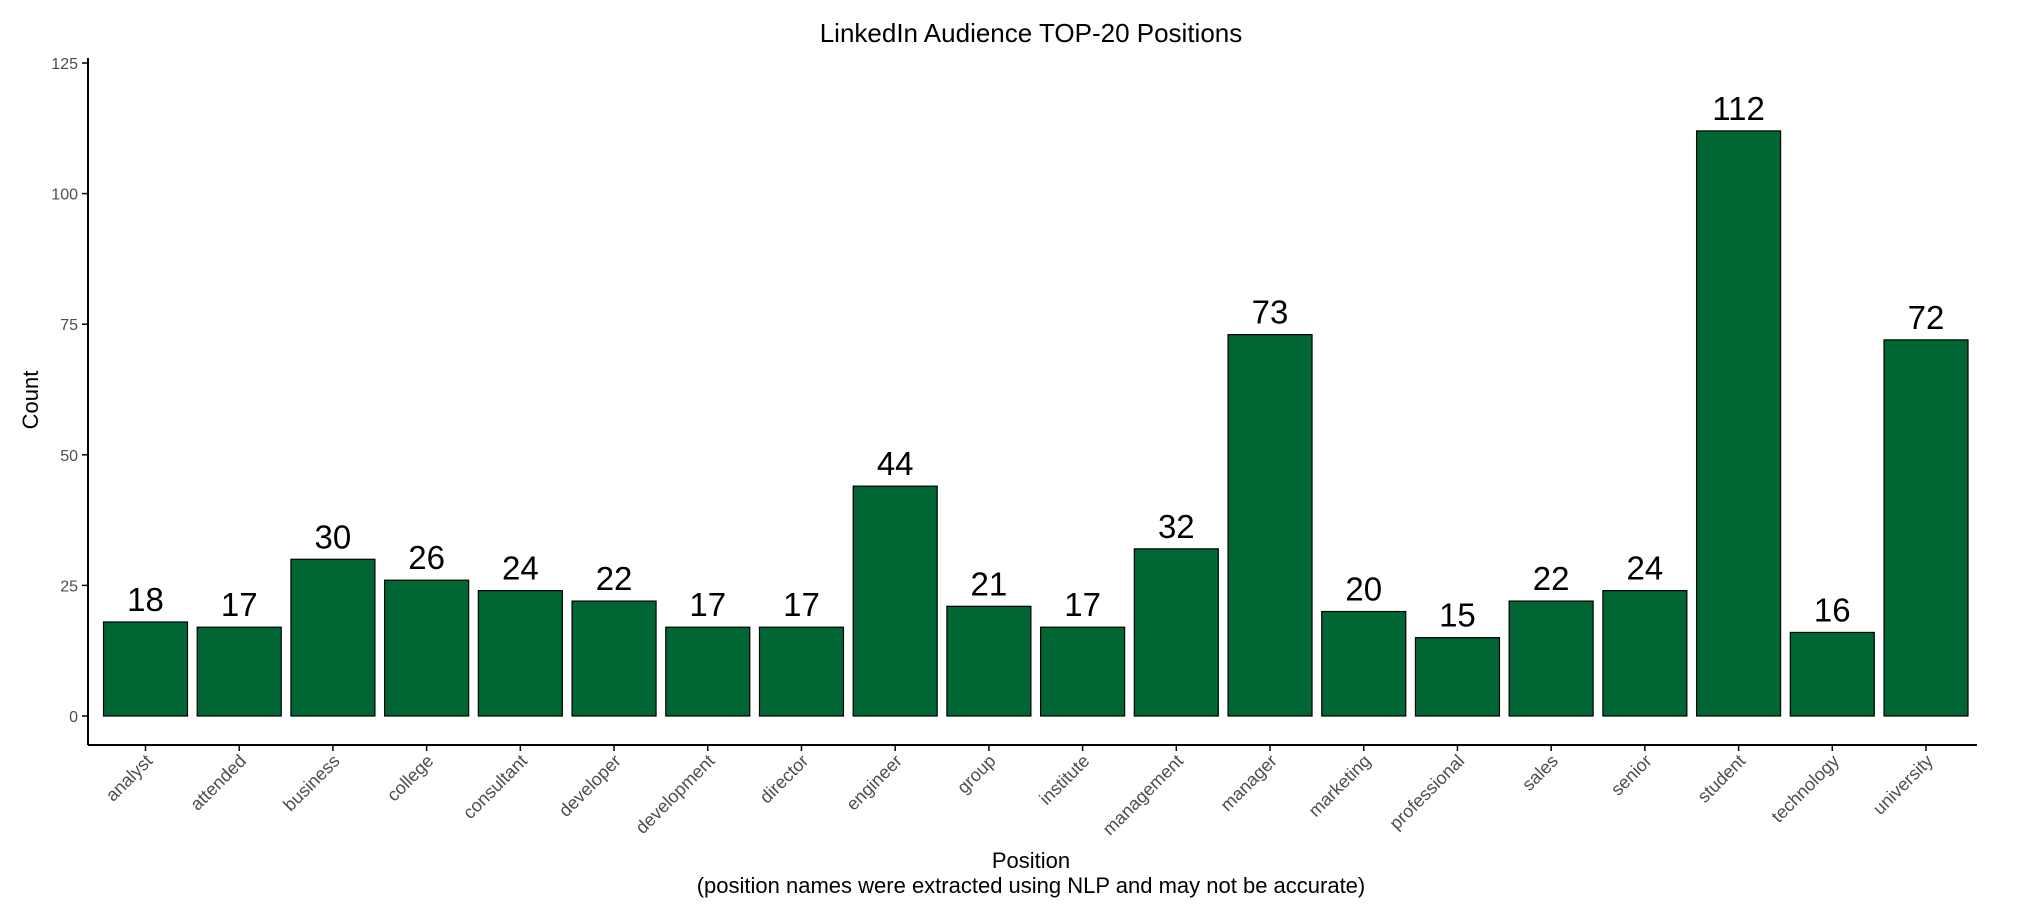  I want to click on bar-senior, so click(1645, 653).